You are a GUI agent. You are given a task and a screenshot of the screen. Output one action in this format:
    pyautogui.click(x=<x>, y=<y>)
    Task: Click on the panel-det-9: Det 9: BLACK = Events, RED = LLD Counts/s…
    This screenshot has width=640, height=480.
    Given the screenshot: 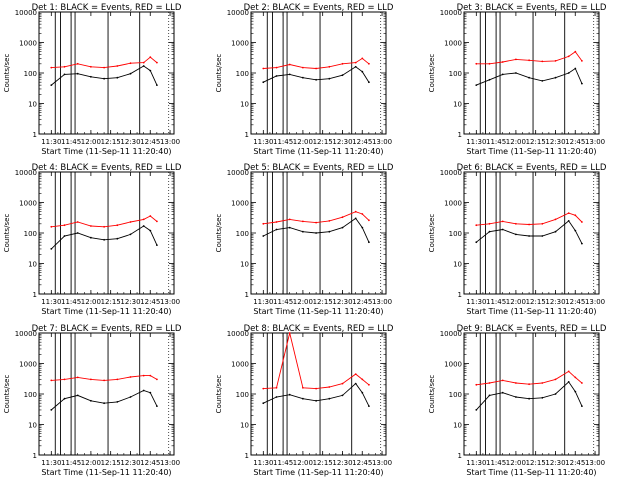 What is the action you would take?
    pyautogui.click(x=517, y=400)
    